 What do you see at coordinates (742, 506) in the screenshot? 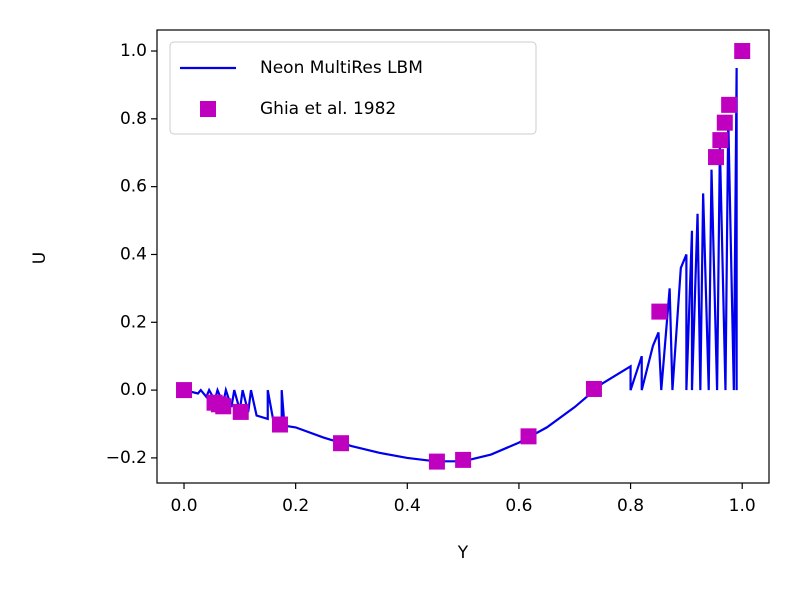
I see `x-tick-label: 1.0` at bounding box center [742, 506].